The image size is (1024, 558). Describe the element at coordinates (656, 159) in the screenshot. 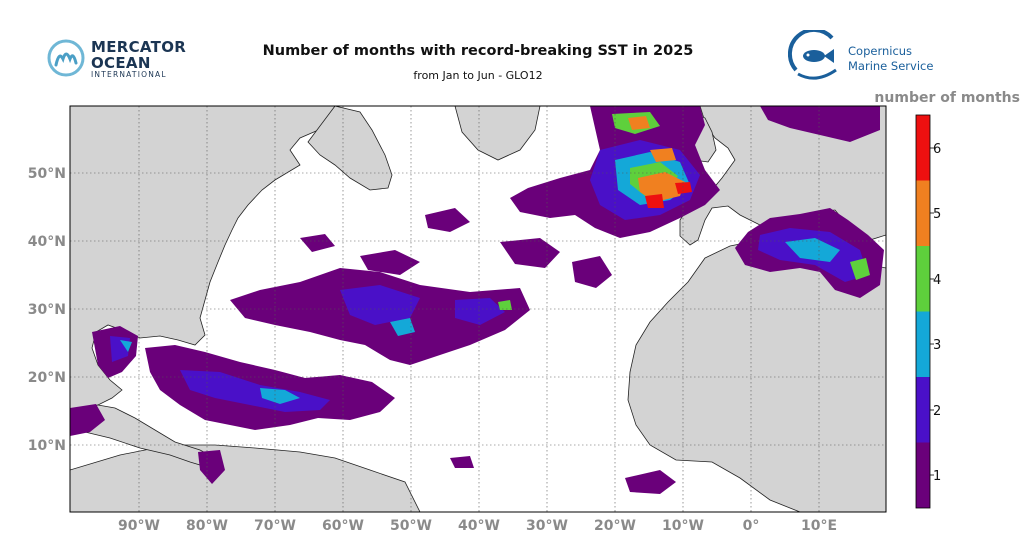

I see `record-5-month-areas` at that location.